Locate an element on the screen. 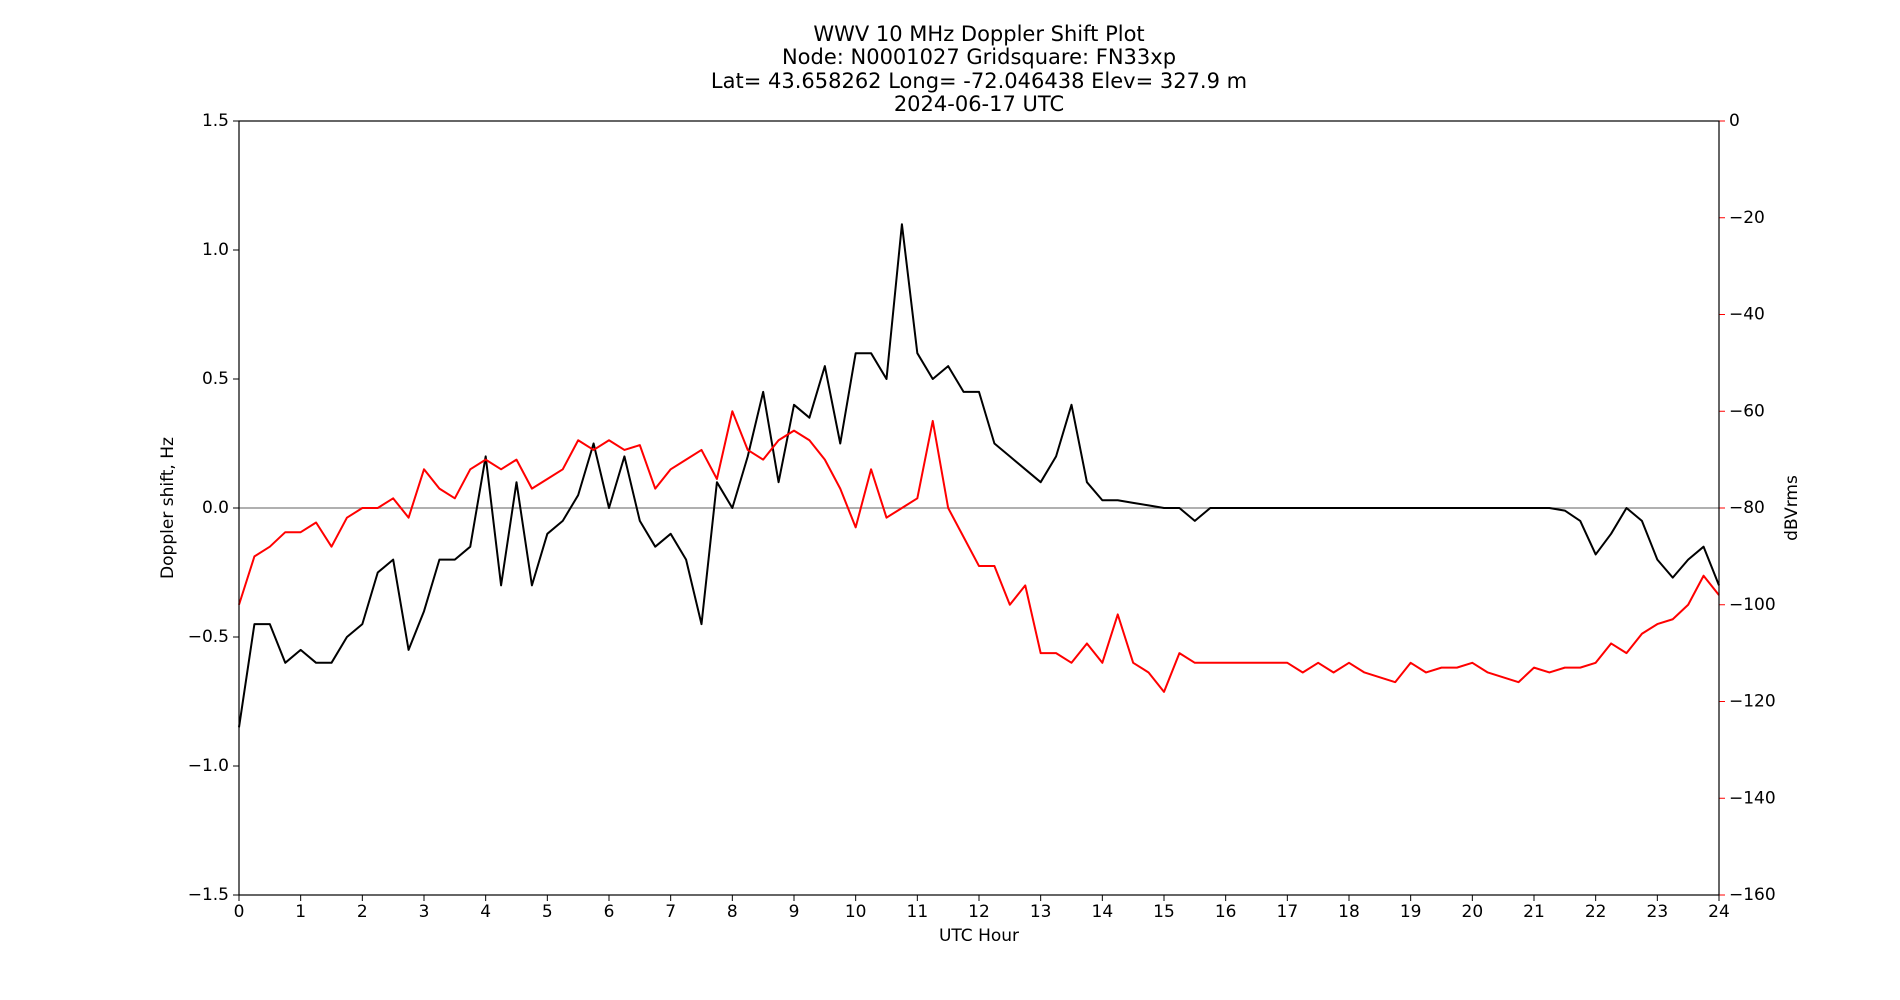 The width and height of the screenshot is (1900, 1000). x-tick-label: 5 is located at coordinates (547, 912).